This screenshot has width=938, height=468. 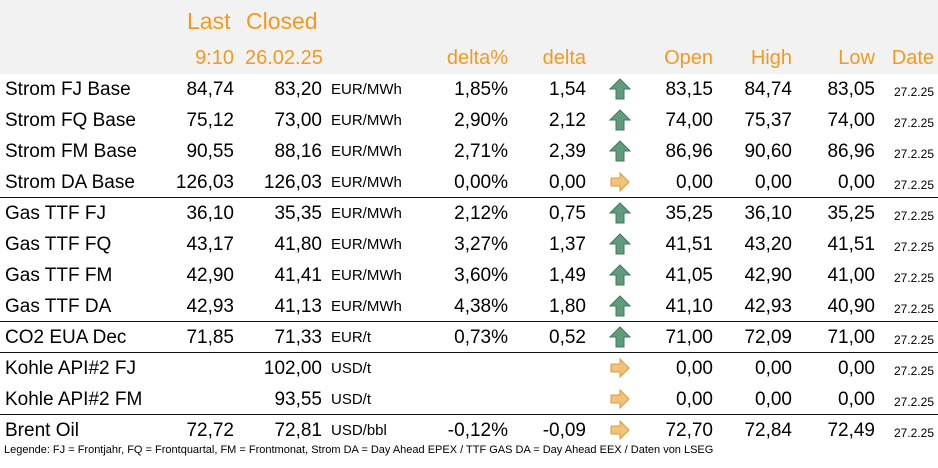 I want to click on row-closed: 72,81, so click(x=298, y=430).